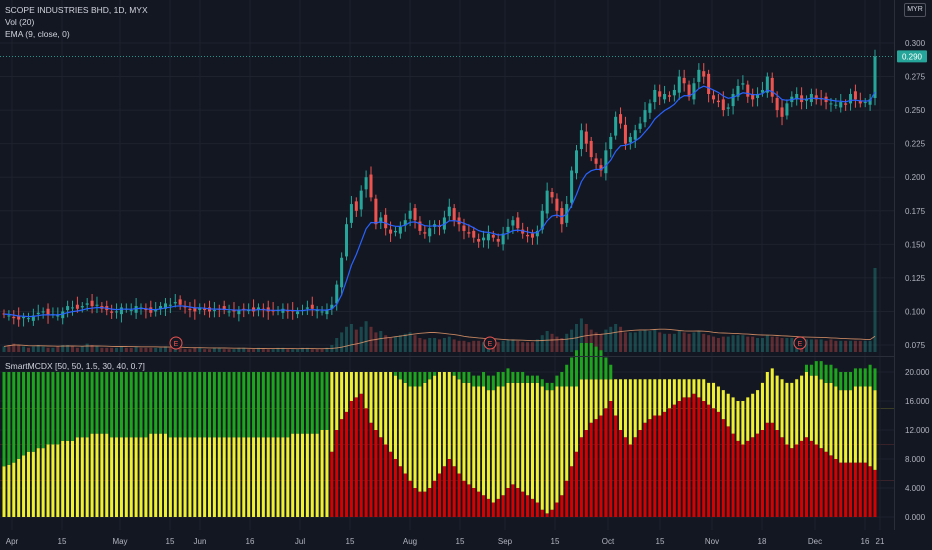 The image size is (932, 550). What do you see at coordinates (917, 445) in the screenshot?
I see `mcdx-axis: 20.000 16.000 12.000 8.000 4.000 0.000` at bounding box center [917, 445].